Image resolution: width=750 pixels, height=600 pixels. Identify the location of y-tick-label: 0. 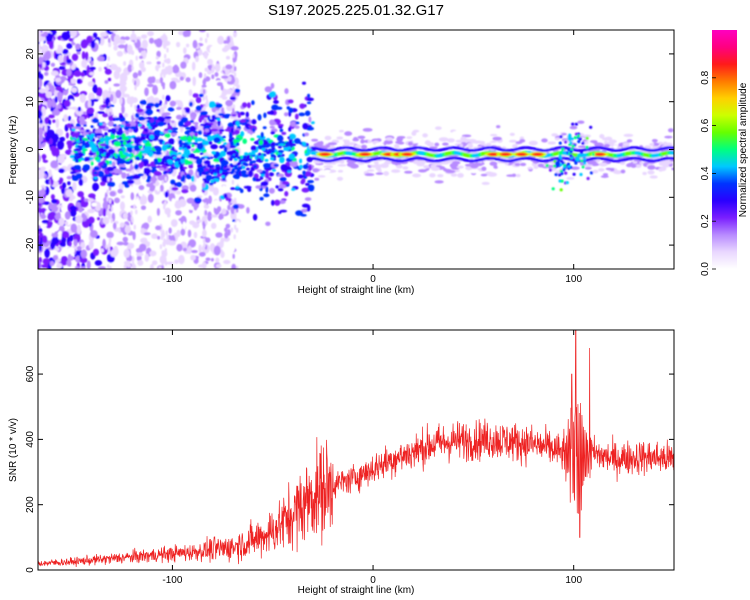
(30, 149).